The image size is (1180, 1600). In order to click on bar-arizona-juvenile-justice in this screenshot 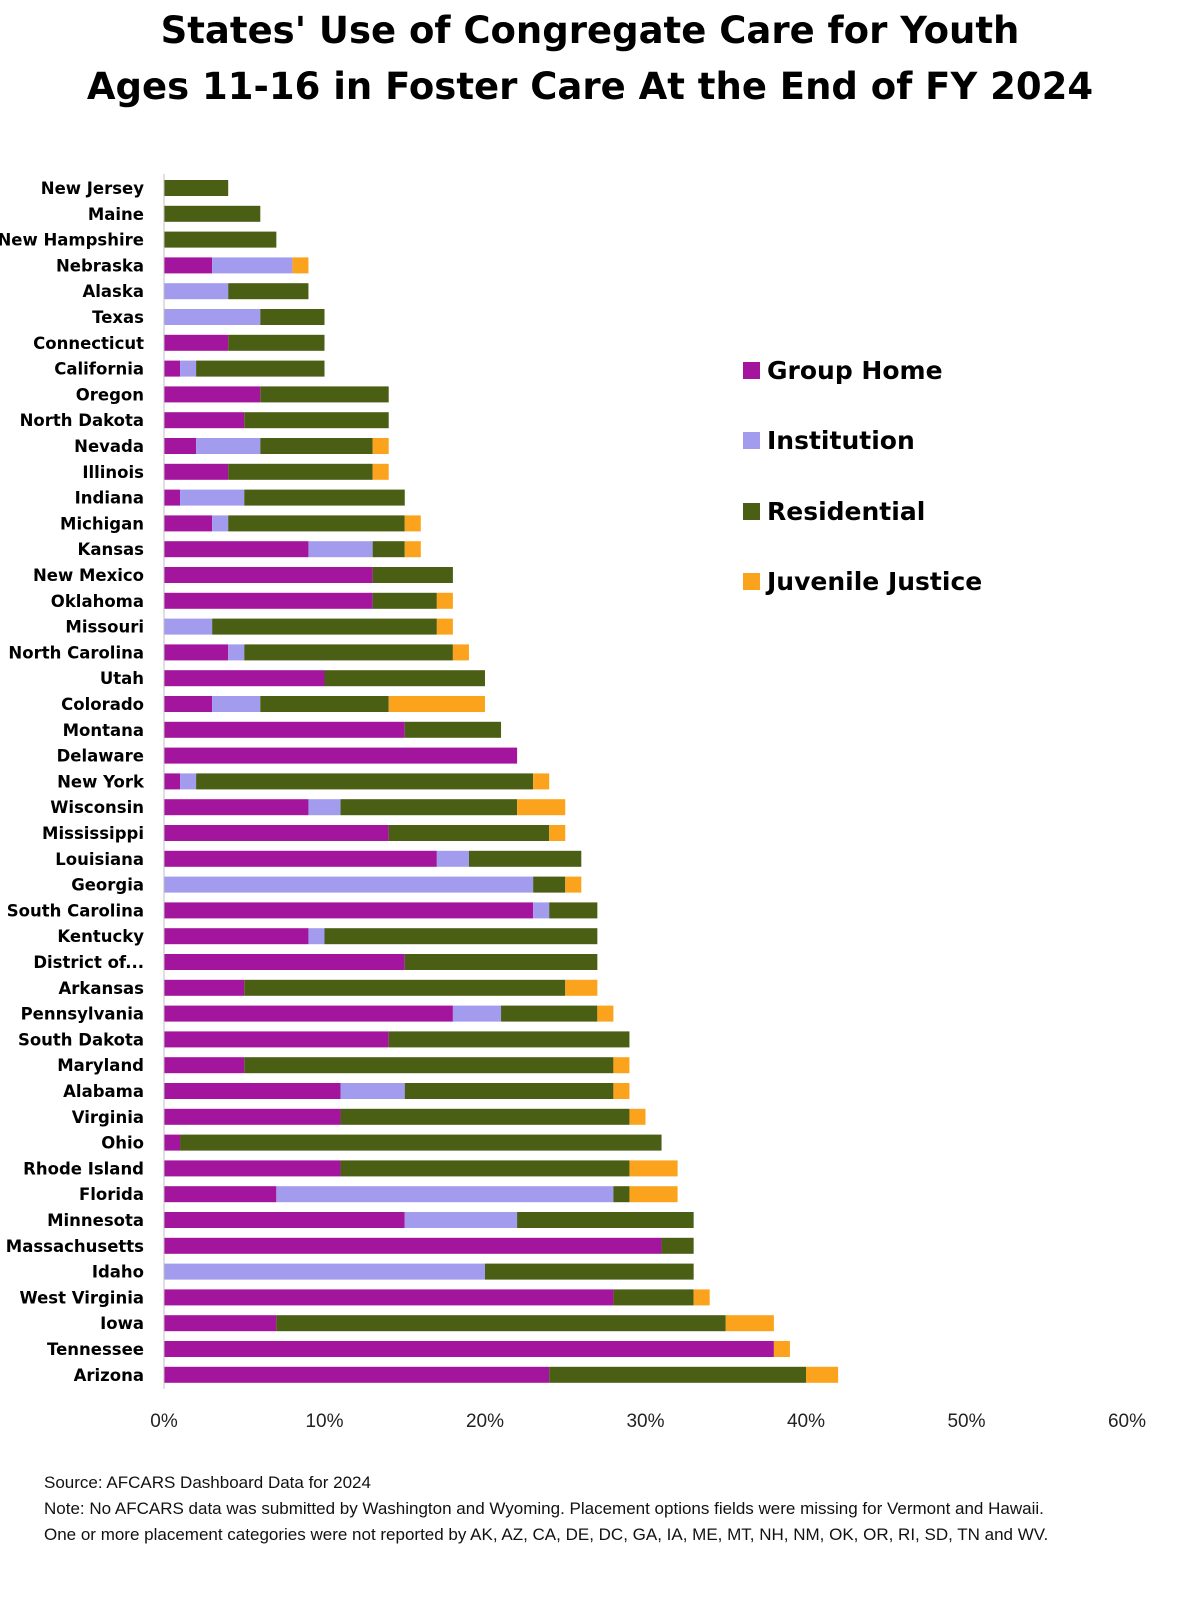, I will do `click(822, 1374)`.